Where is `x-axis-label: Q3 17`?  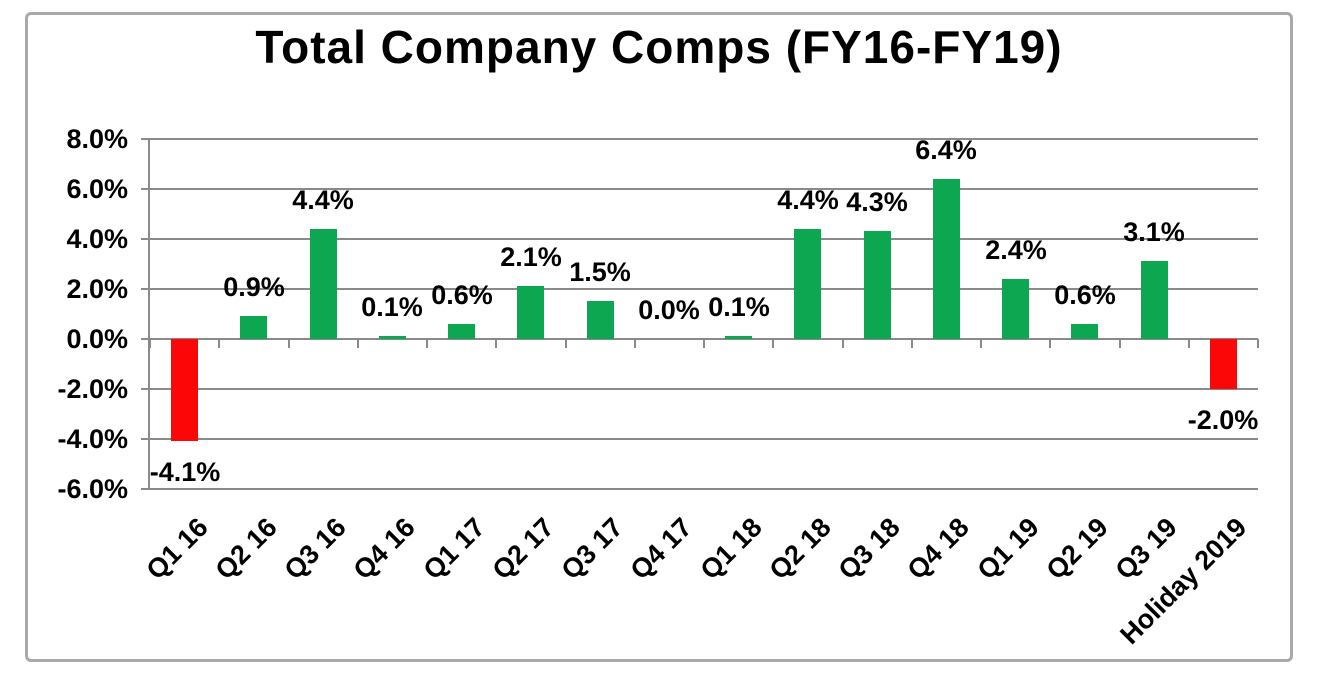
x-axis-label: Q3 17 is located at coordinates (592, 549).